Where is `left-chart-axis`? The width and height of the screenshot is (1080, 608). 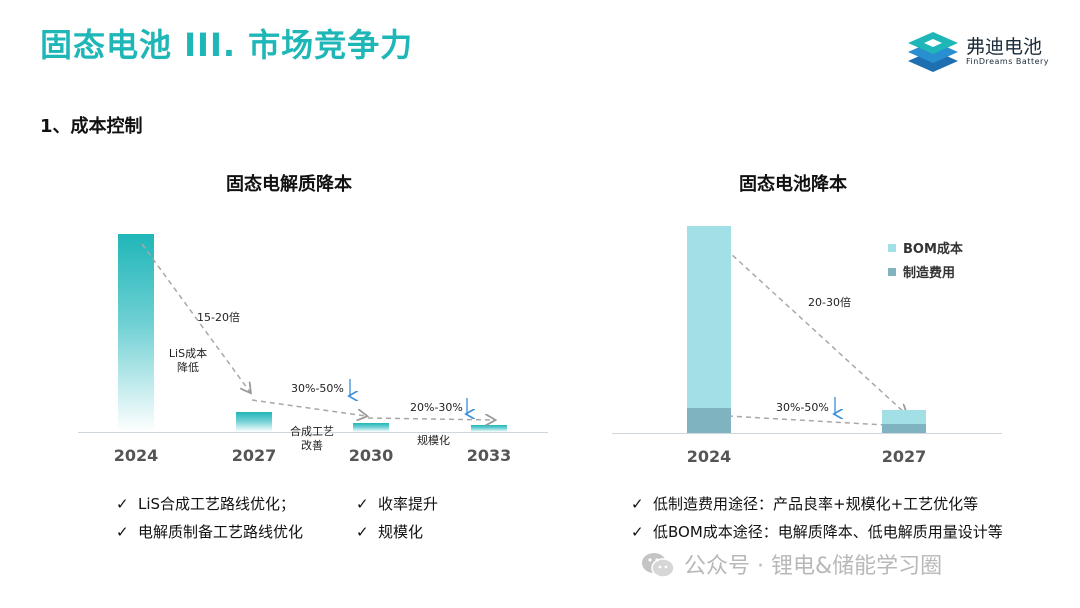
left-chart-axis is located at coordinates (313, 432).